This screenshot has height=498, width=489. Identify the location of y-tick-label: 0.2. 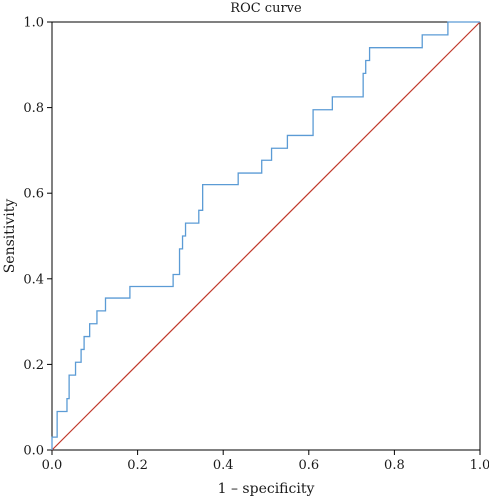
(33, 365).